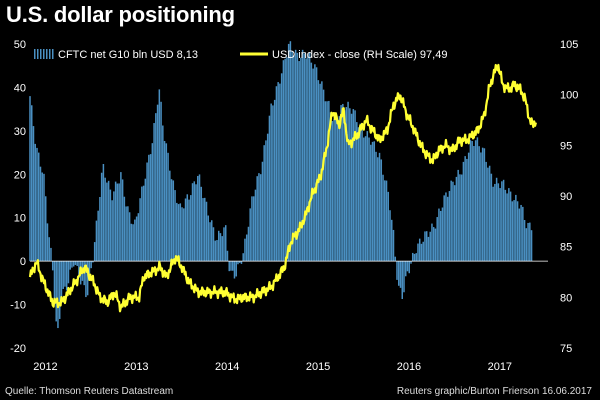 The width and height of the screenshot is (600, 400). I want to click on right-axis-tick-label: 90, so click(566, 197).